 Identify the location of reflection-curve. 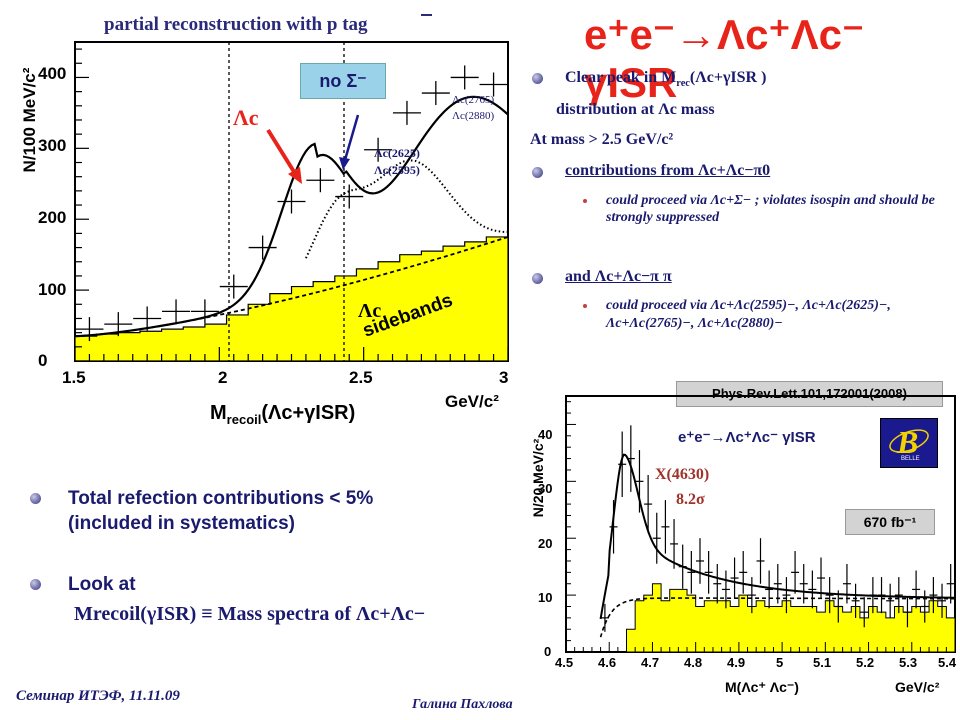
(407, 209).